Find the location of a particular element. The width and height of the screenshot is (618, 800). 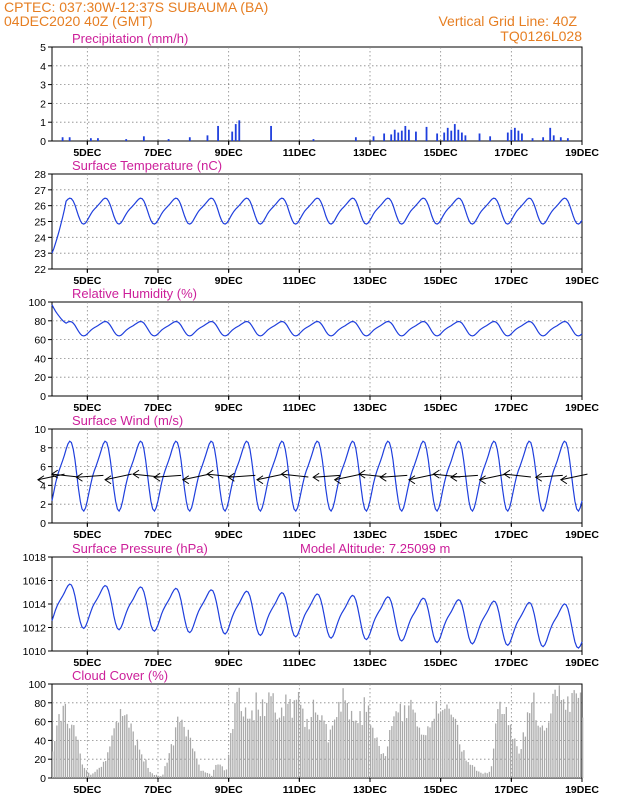

y-tick-label: 24 is located at coordinates (40, 238).